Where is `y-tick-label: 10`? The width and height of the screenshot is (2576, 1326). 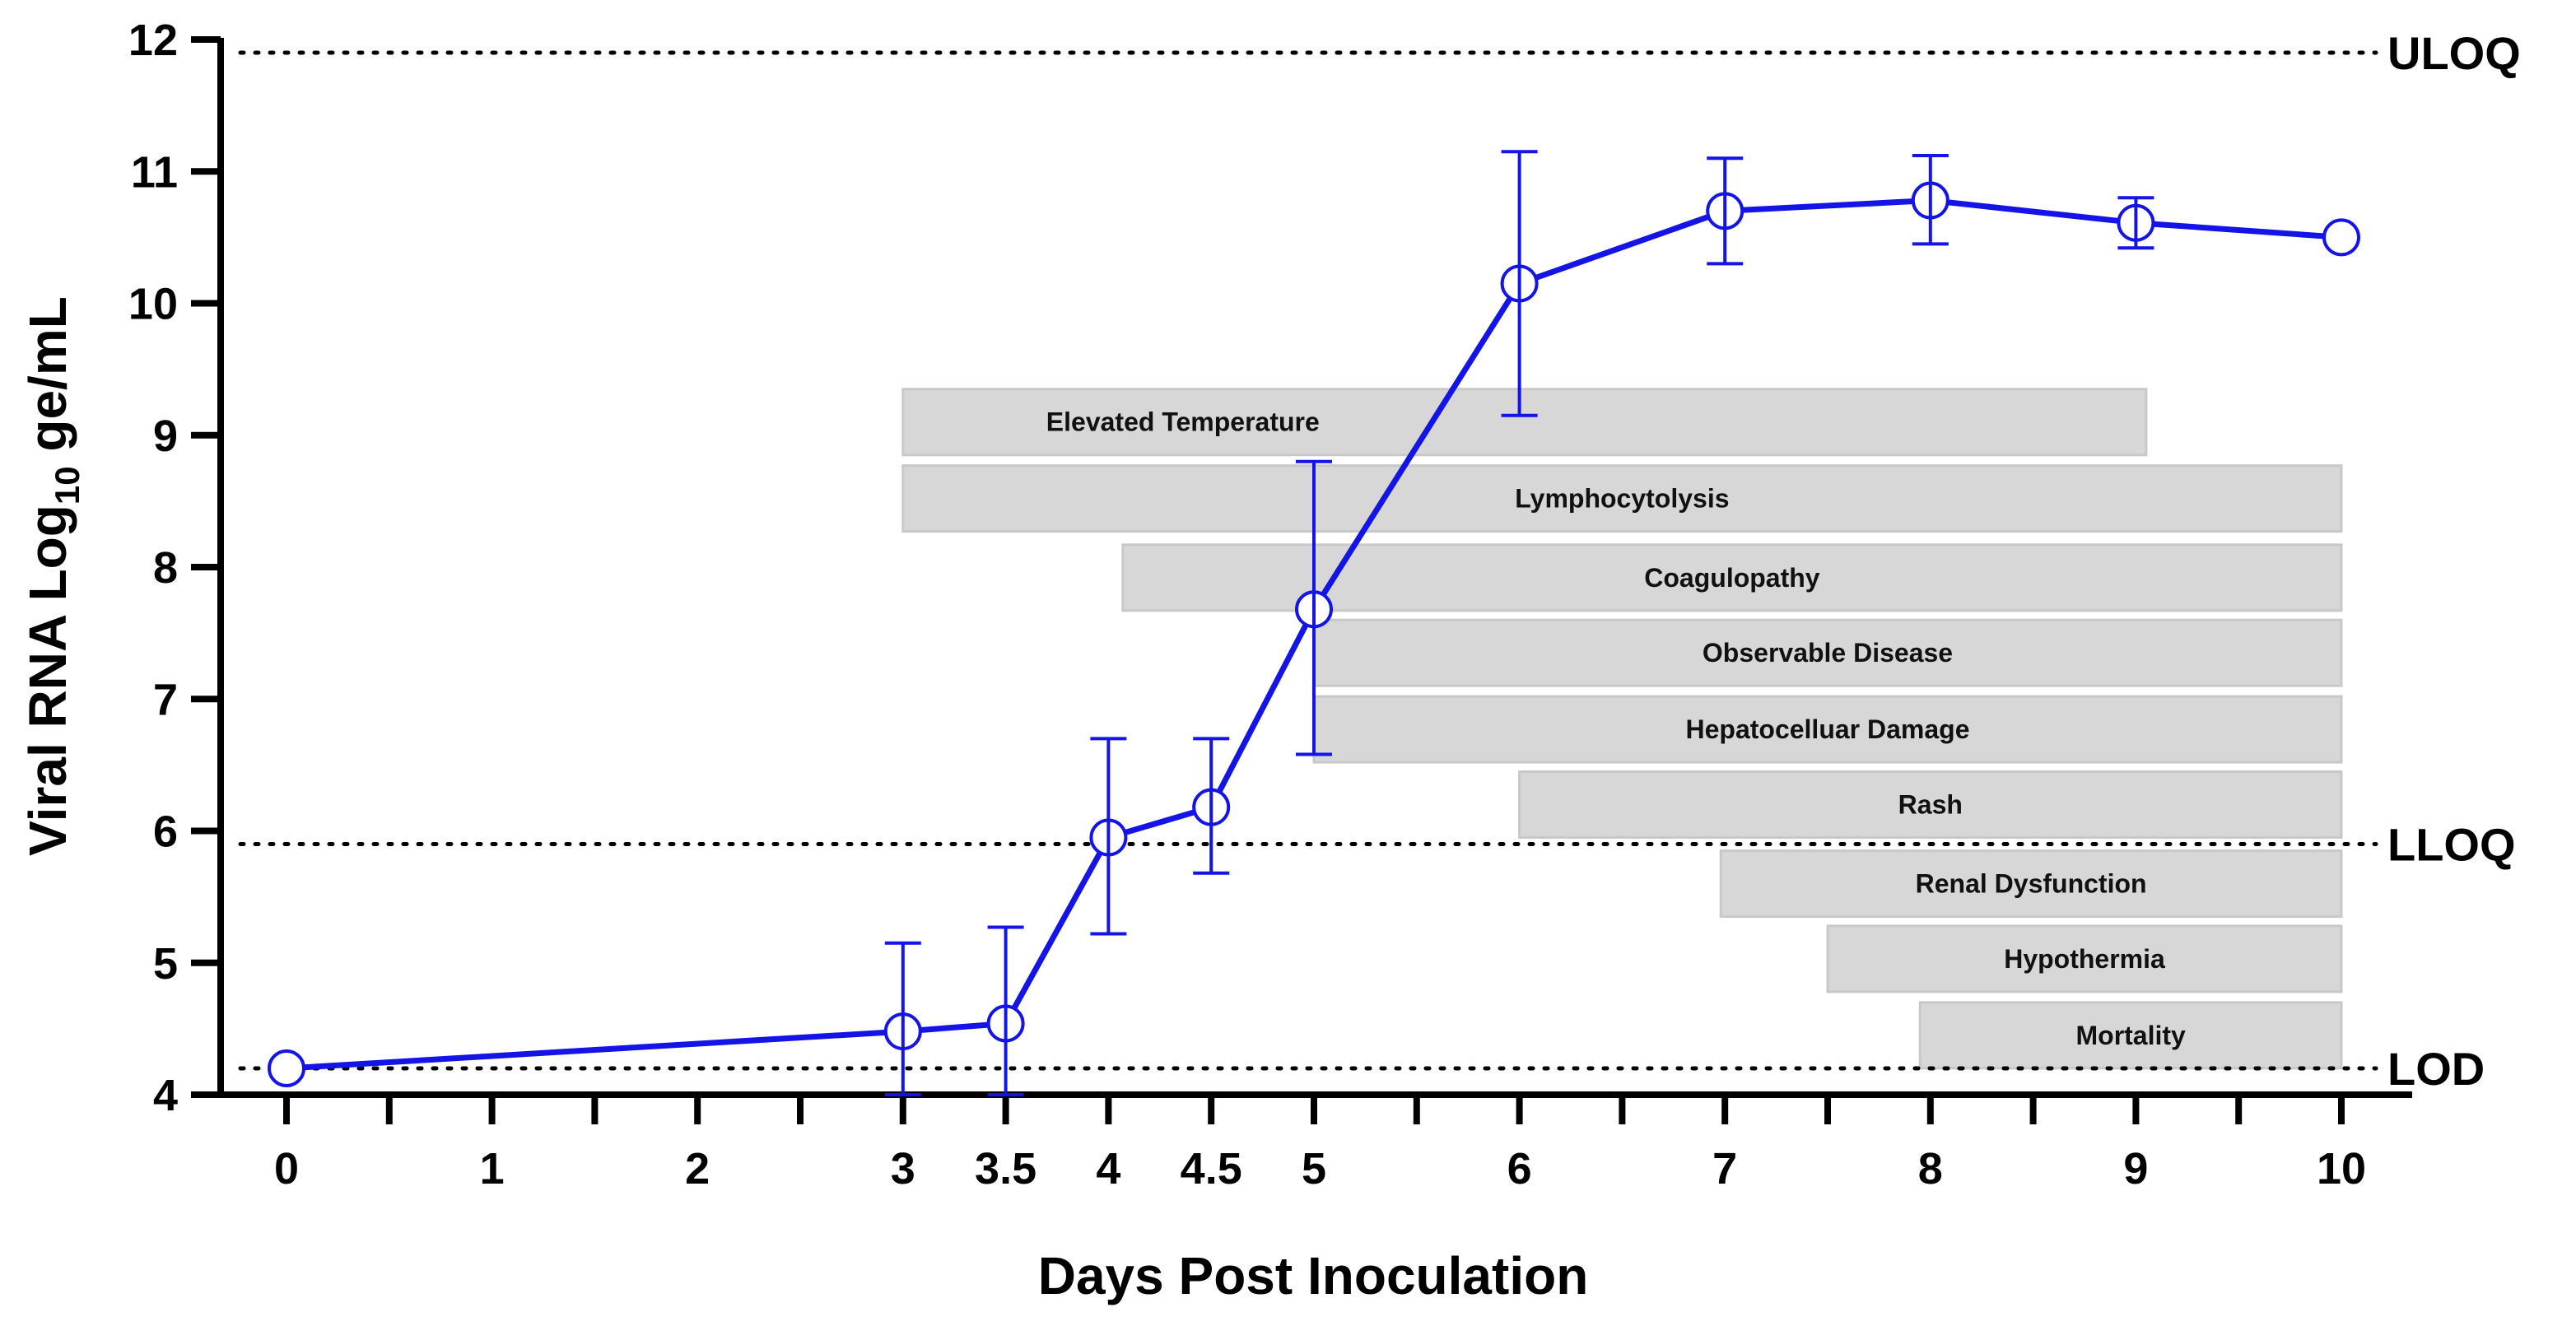 y-tick-label: 10 is located at coordinates (153, 304).